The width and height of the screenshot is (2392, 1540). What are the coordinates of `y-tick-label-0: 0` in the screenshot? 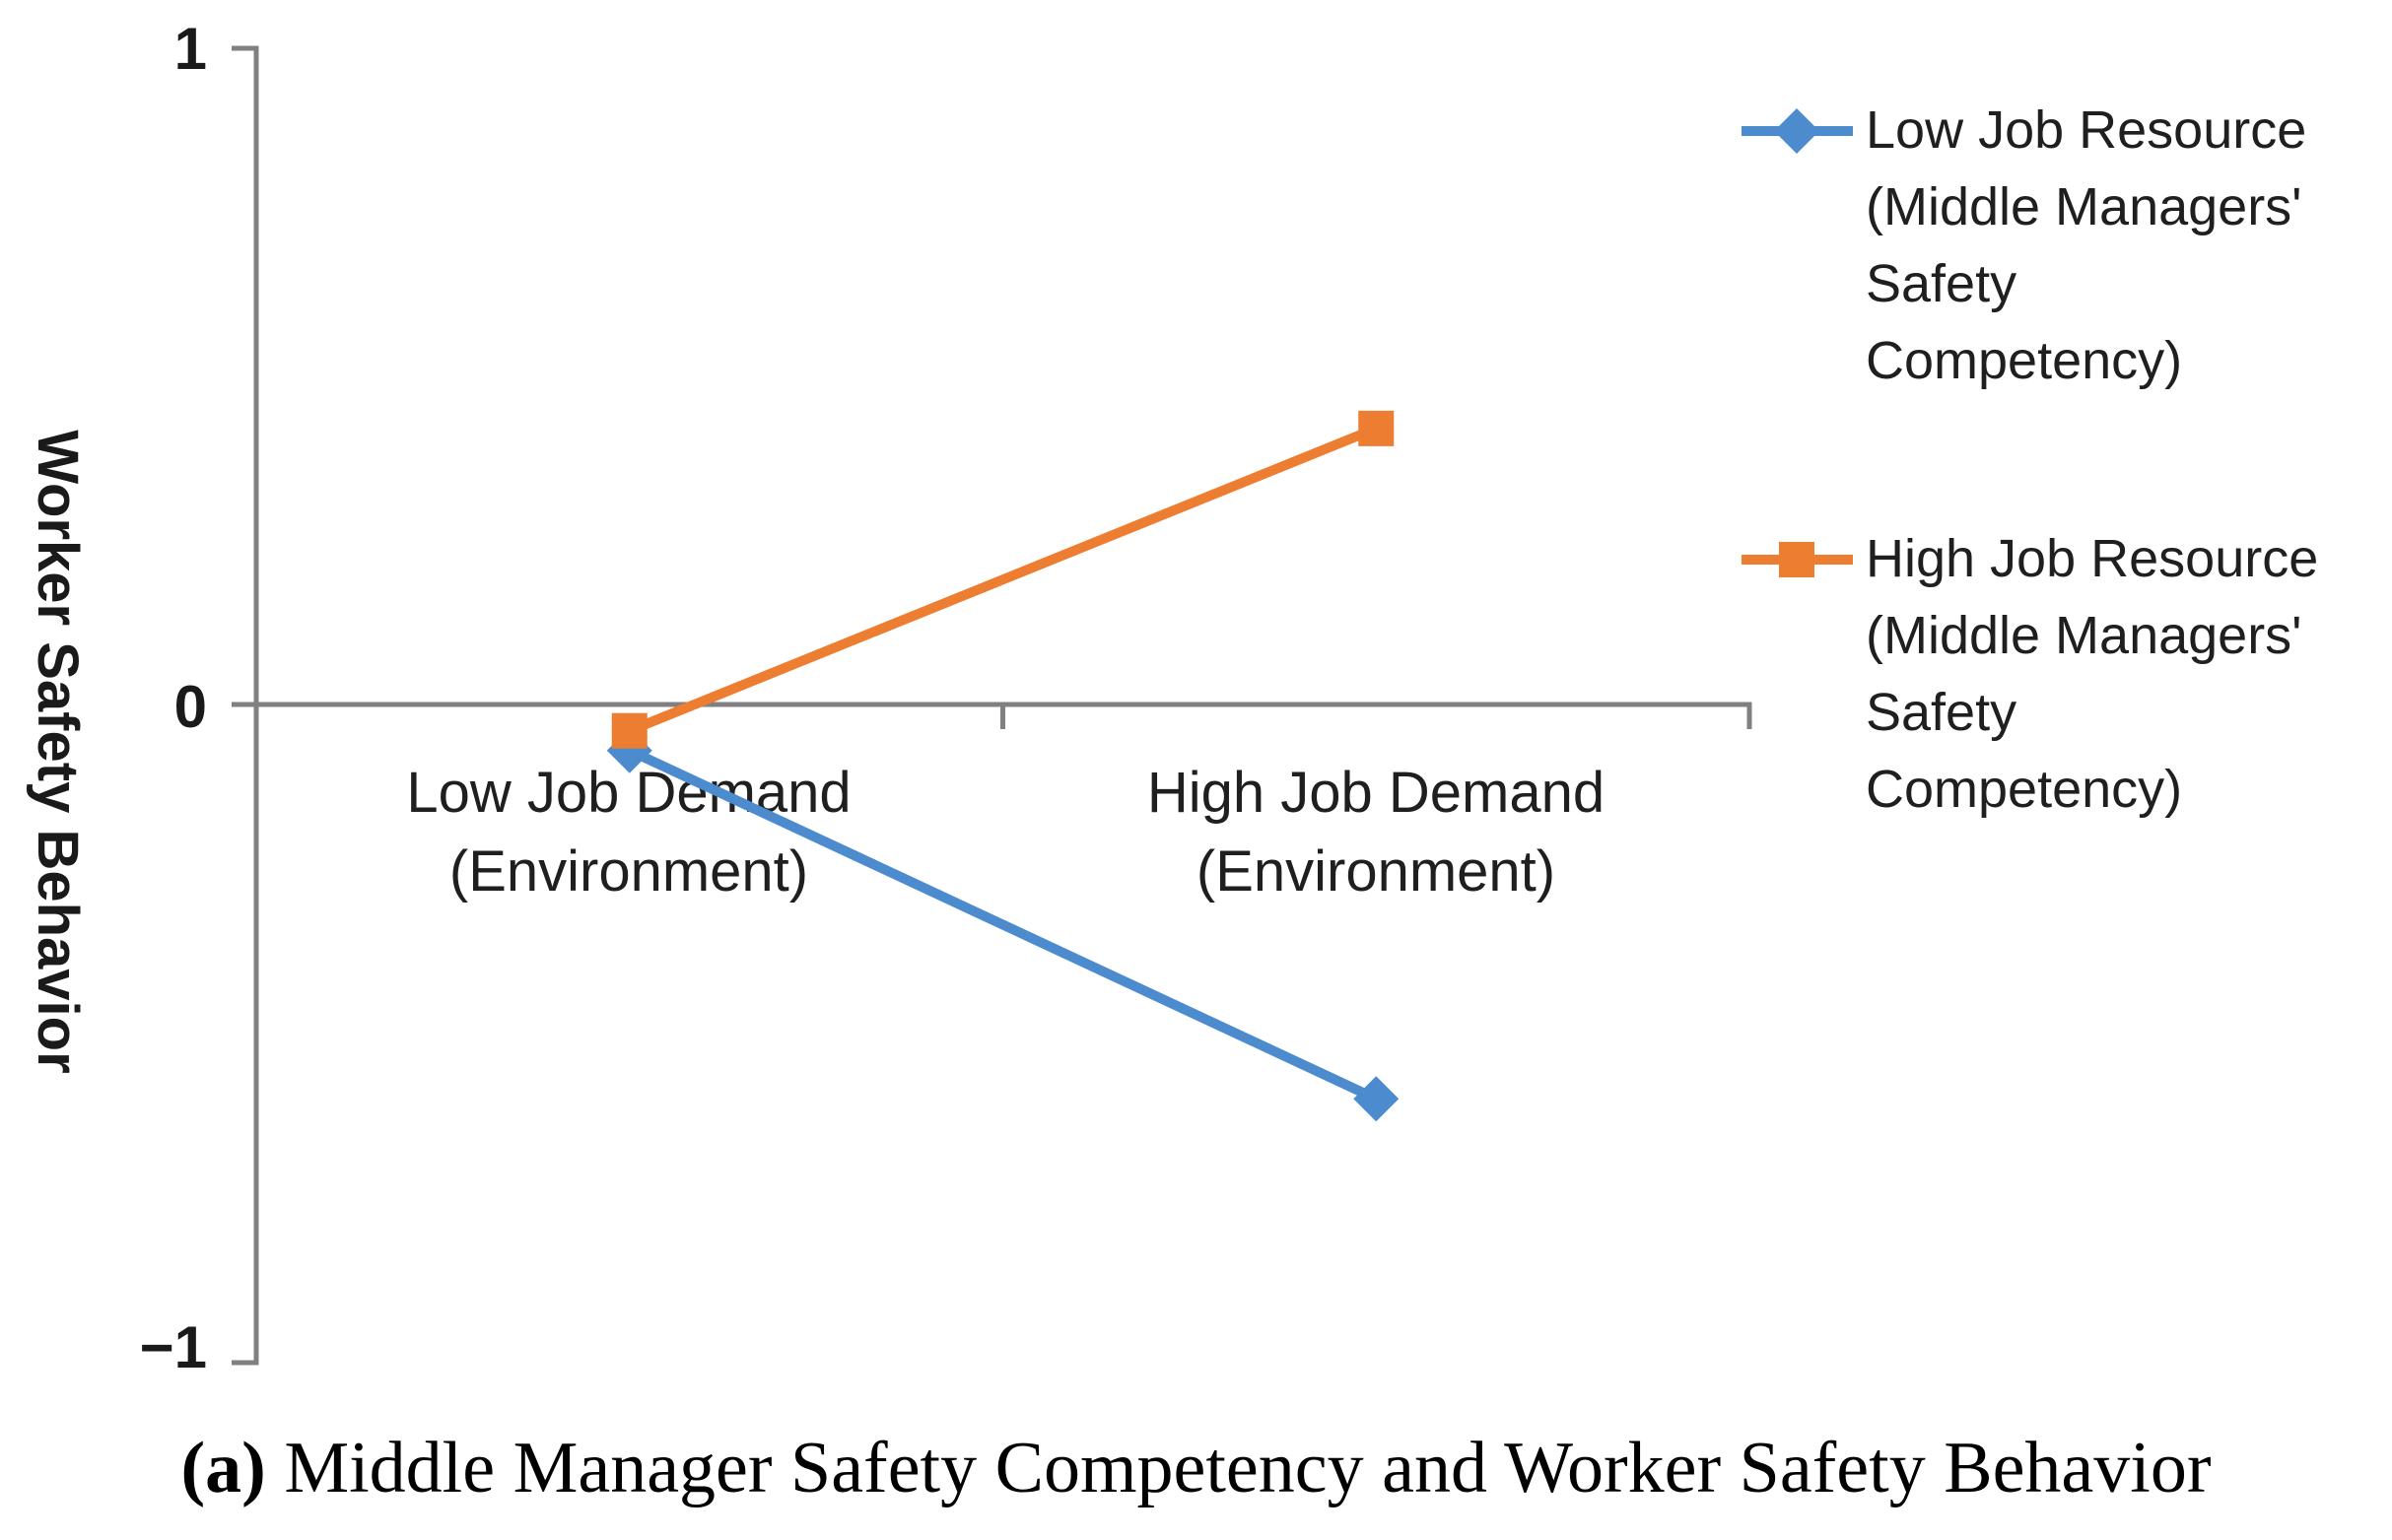 It's located at (190, 707).